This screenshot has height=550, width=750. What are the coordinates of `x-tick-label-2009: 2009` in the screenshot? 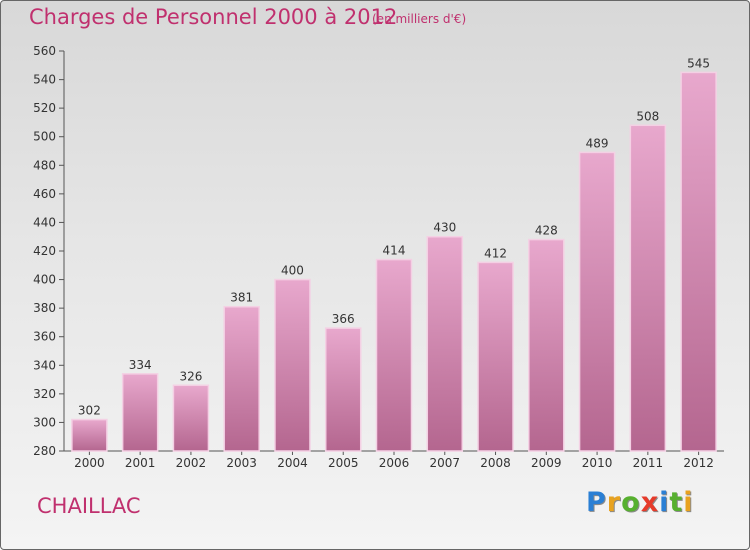 It's located at (546, 463).